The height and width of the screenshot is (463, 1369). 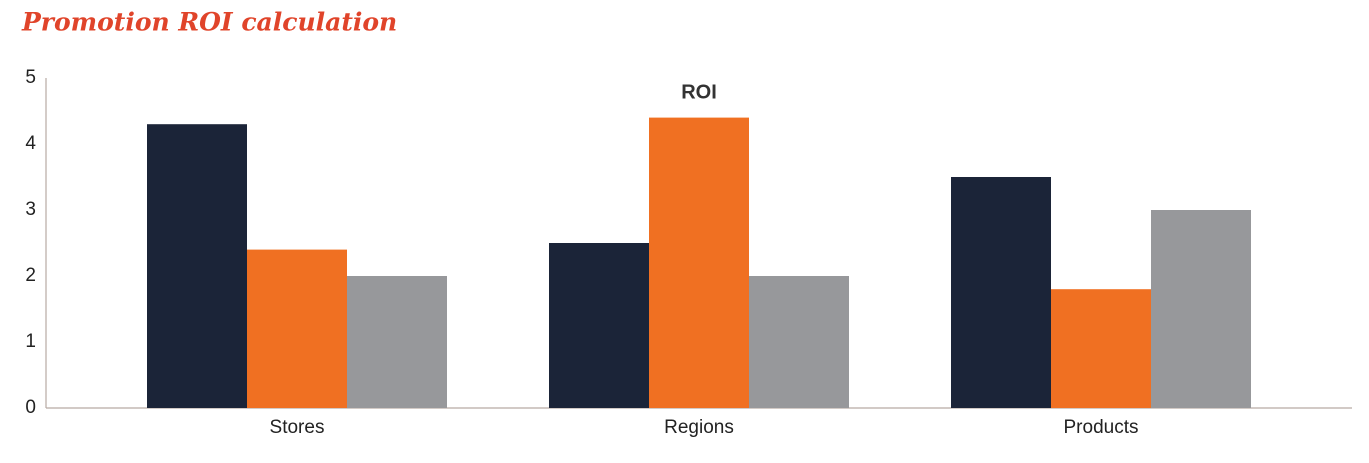 I want to click on x-tick-label: Regions, so click(x=699, y=427).